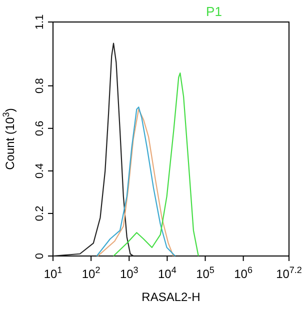  What do you see at coordinates (40, 171) in the screenshot?
I see `y-tick-label: 0.4` at bounding box center [40, 171].